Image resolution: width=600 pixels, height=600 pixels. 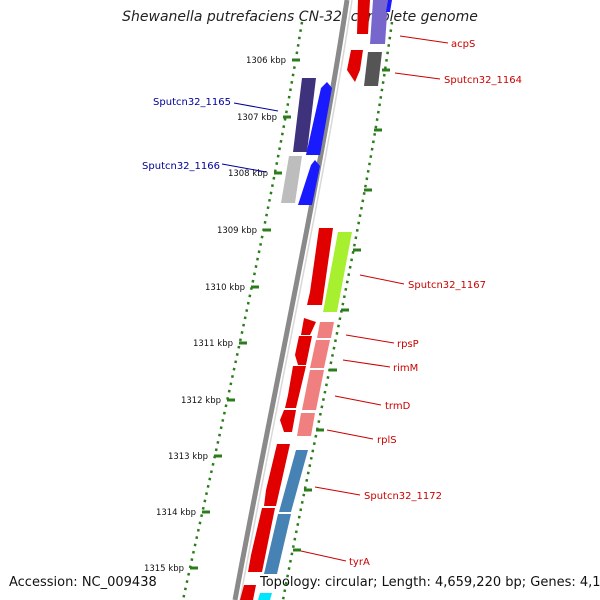 I want to click on gene-block-1172-feature, so click(x=293, y=481).